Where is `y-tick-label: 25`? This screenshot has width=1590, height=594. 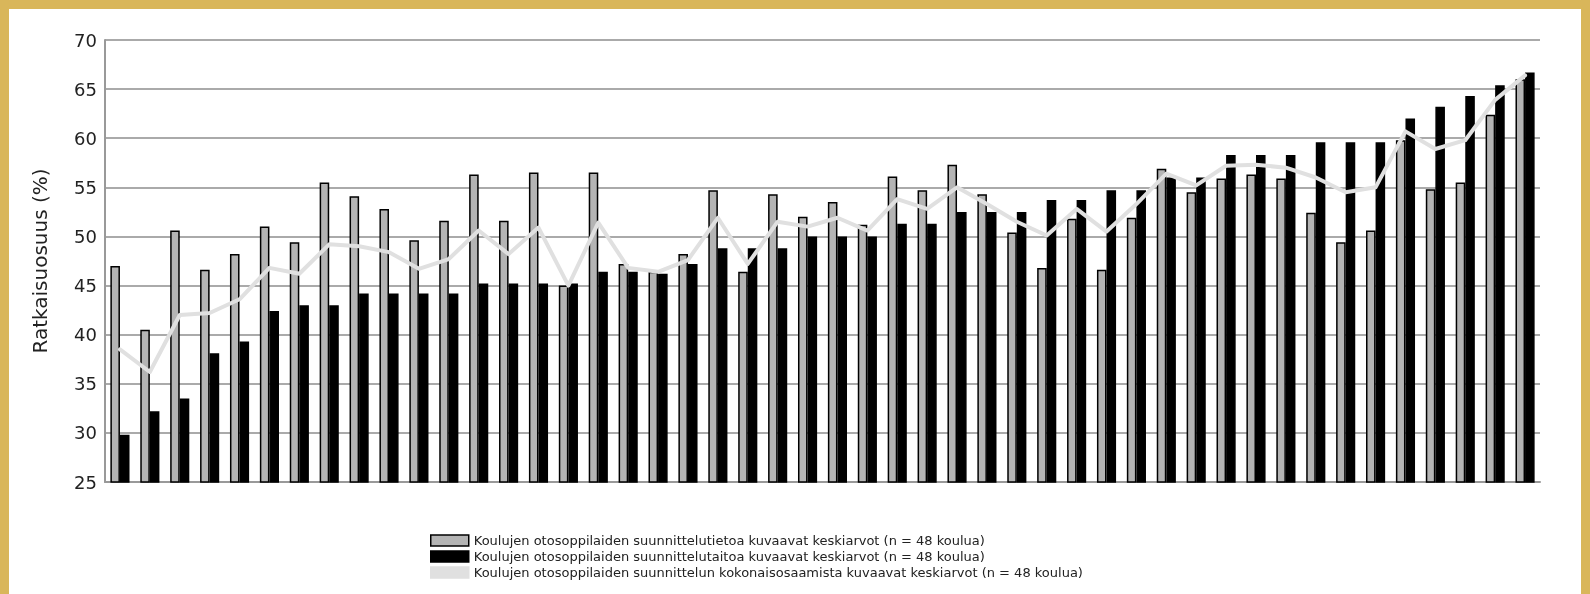
y-tick-label: 25 is located at coordinates (85, 482).